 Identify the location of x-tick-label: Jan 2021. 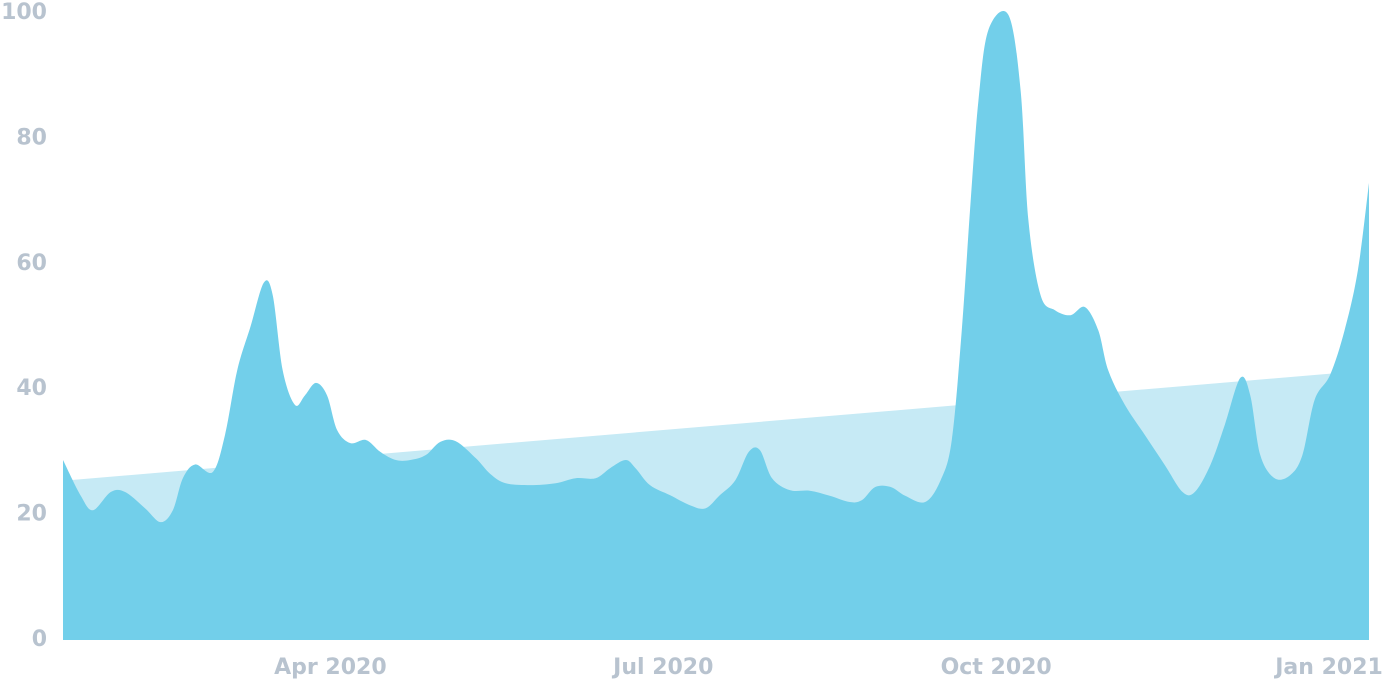
(1328, 667).